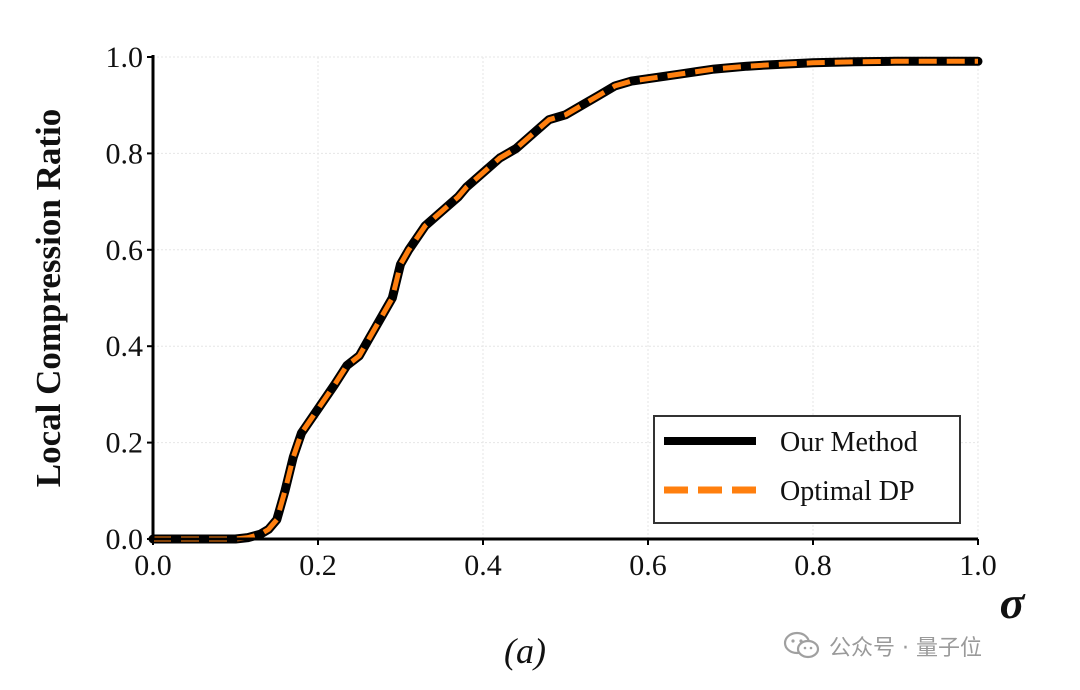 This screenshot has height=690, width=1080. Describe the element at coordinates (847, 491) in the screenshot. I see `legend-label-optimal-dp: Optimal DP` at that location.